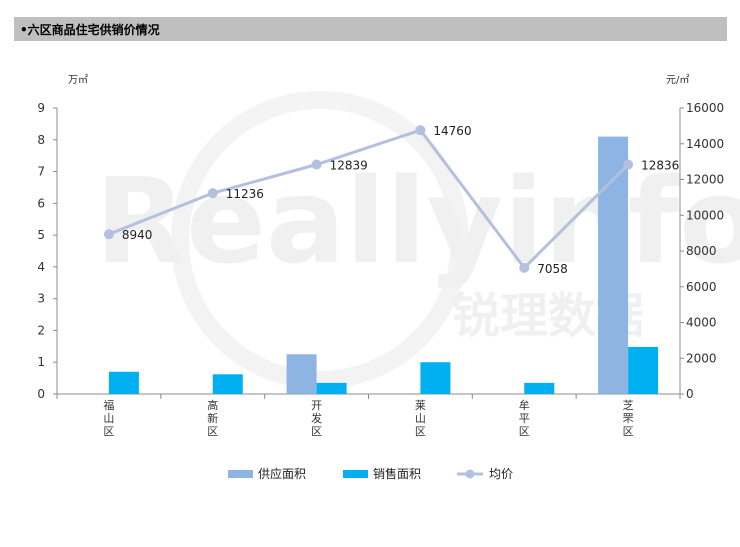 This screenshot has height=547, width=740. Describe the element at coordinates (316, 405) in the screenshot. I see `category-char: 开` at that location.